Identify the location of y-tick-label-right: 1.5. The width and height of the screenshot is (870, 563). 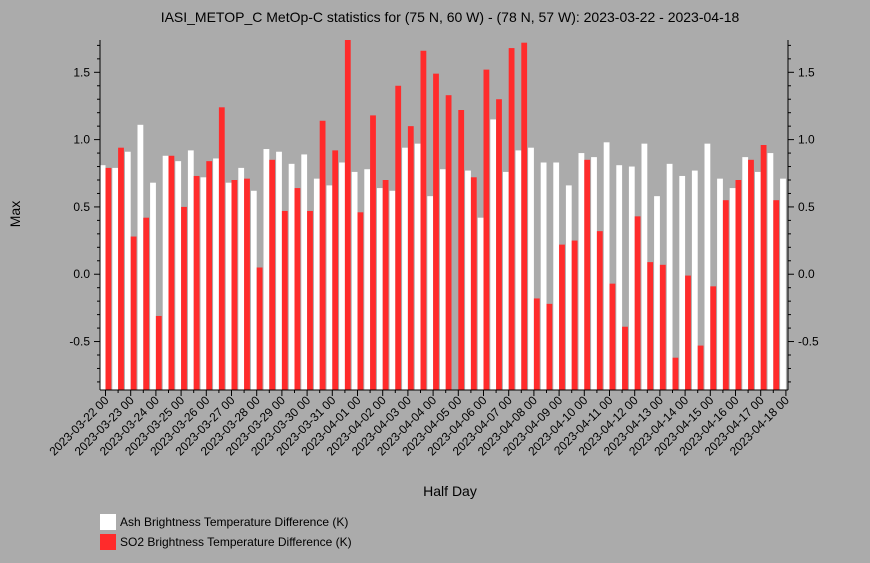
(806, 72).